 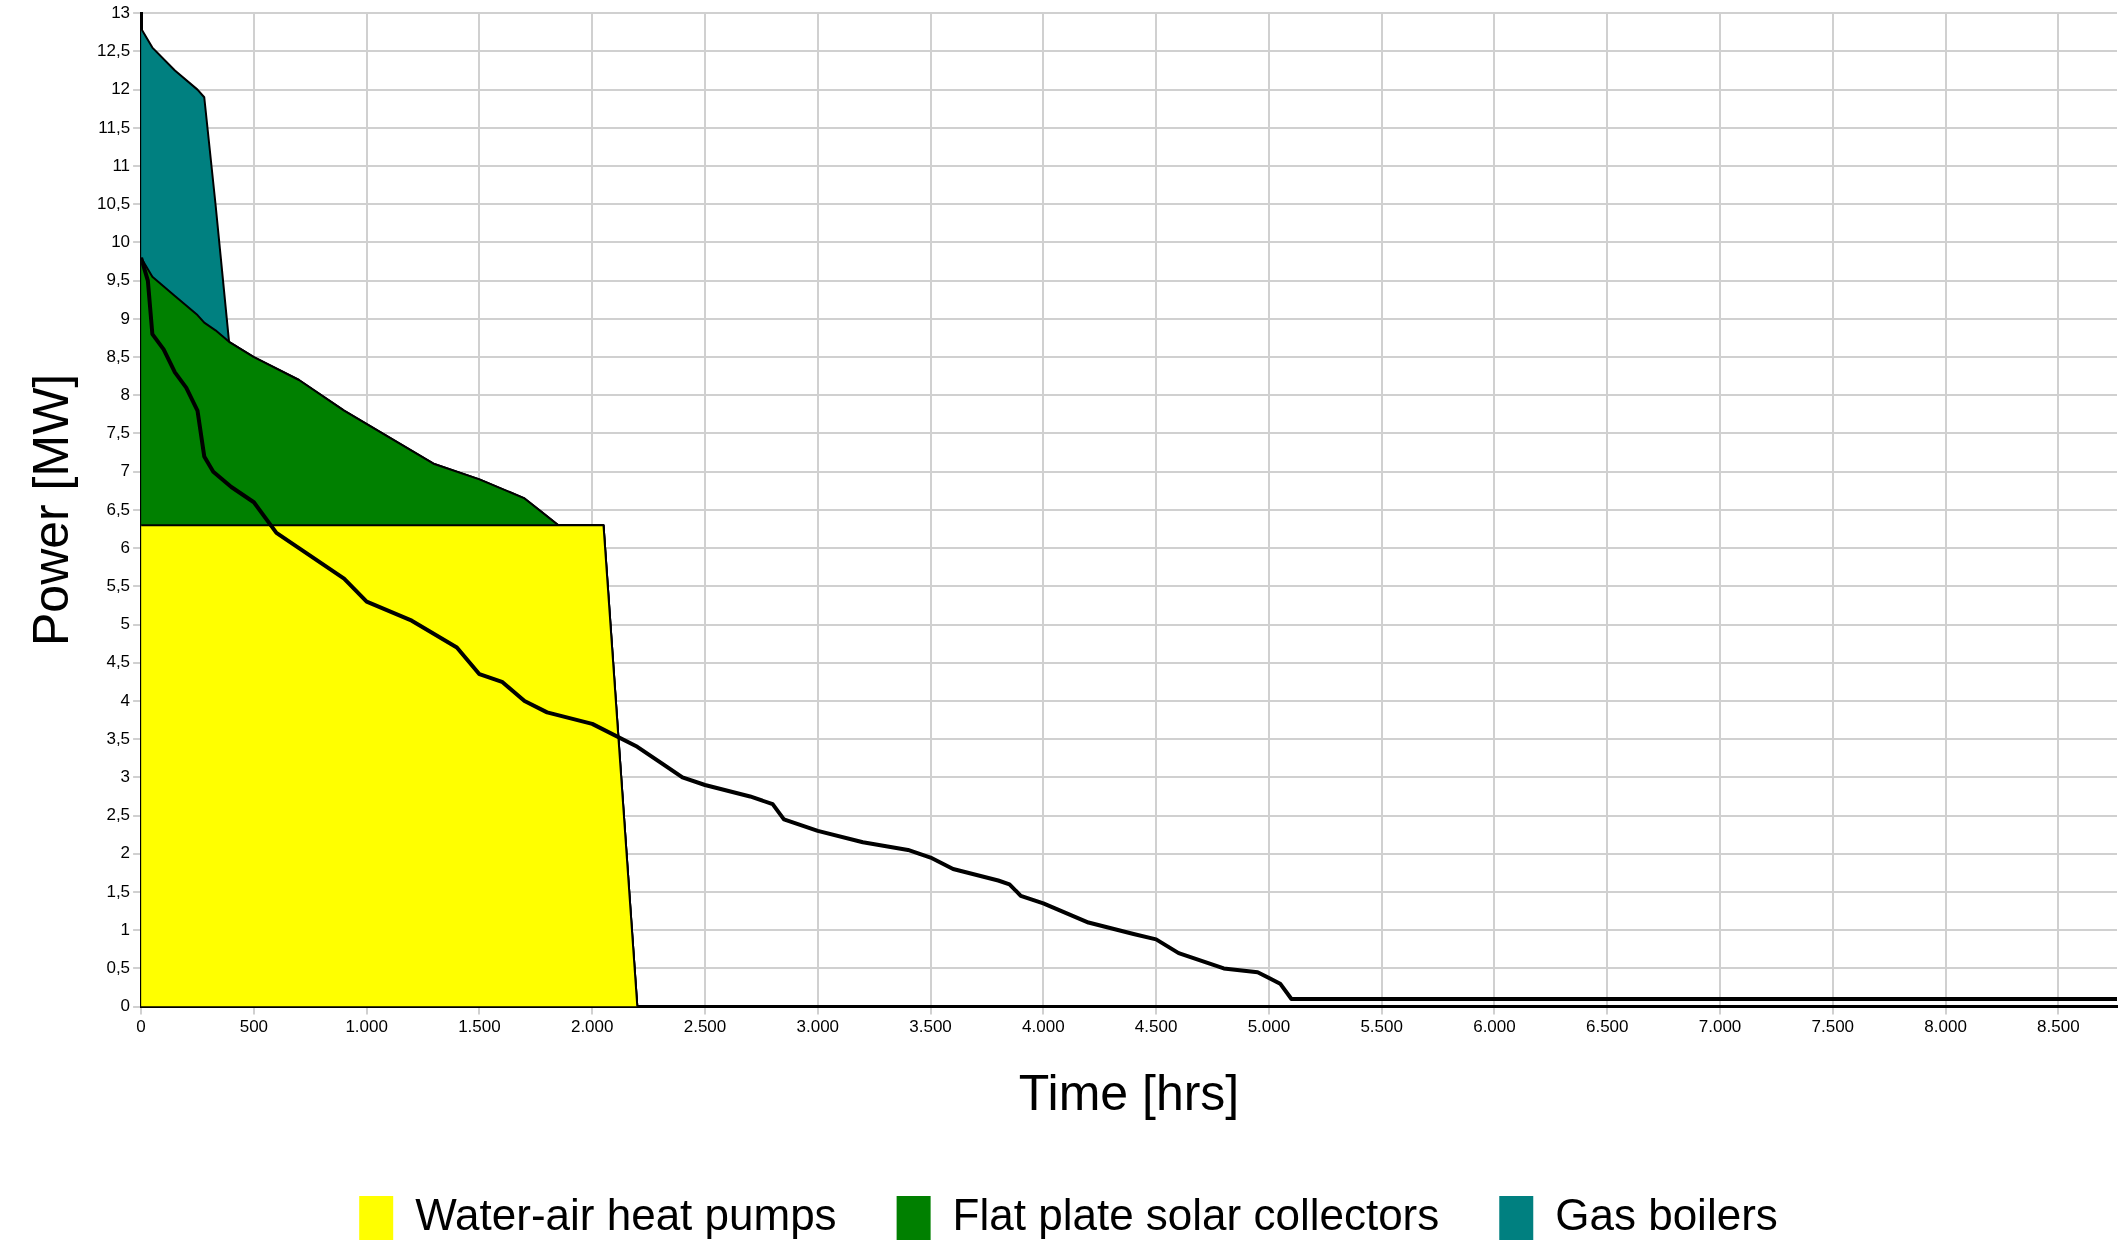 I want to click on y-tick-label: 5, so click(x=125, y=624).